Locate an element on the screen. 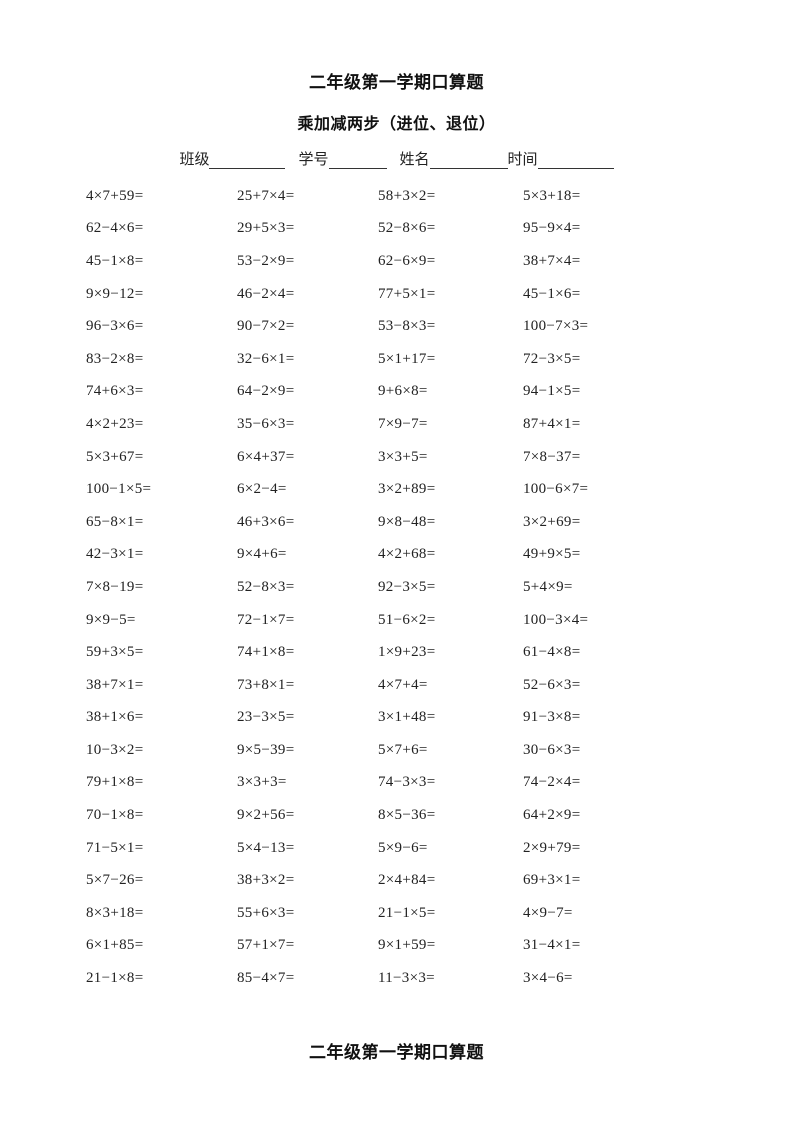 Image resolution: width=793 pixels, height=1122 pixels. problem-cell: 91−3×8= is located at coordinates (552, 717).